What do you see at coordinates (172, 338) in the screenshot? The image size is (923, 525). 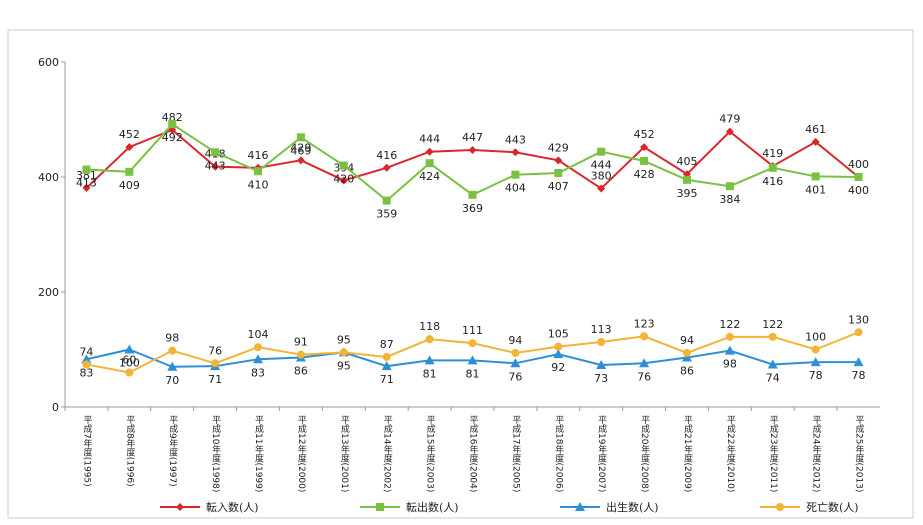 I see `data-label: 98` at bounding box center [172, 338].